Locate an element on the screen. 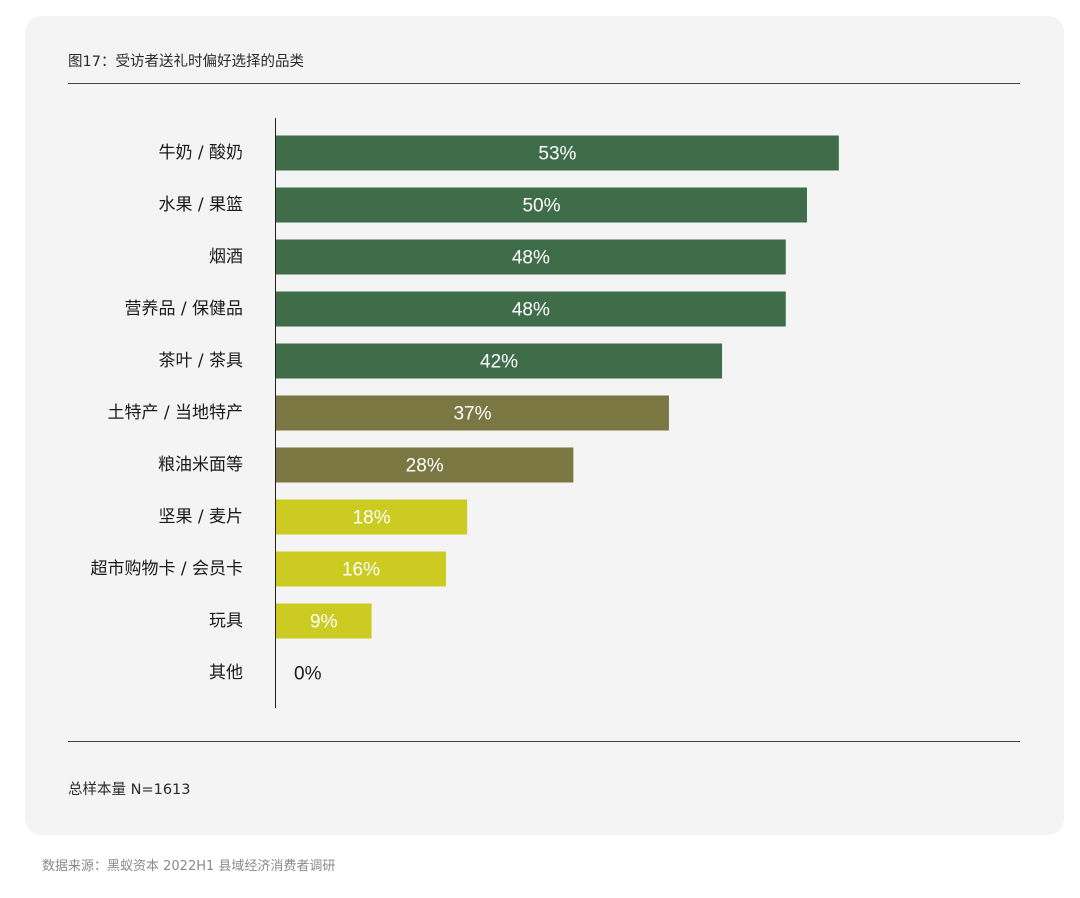 Image resolution: width=1080 pixels, height=898 pixels. category-axis-line is located at coordinates (275, 413).